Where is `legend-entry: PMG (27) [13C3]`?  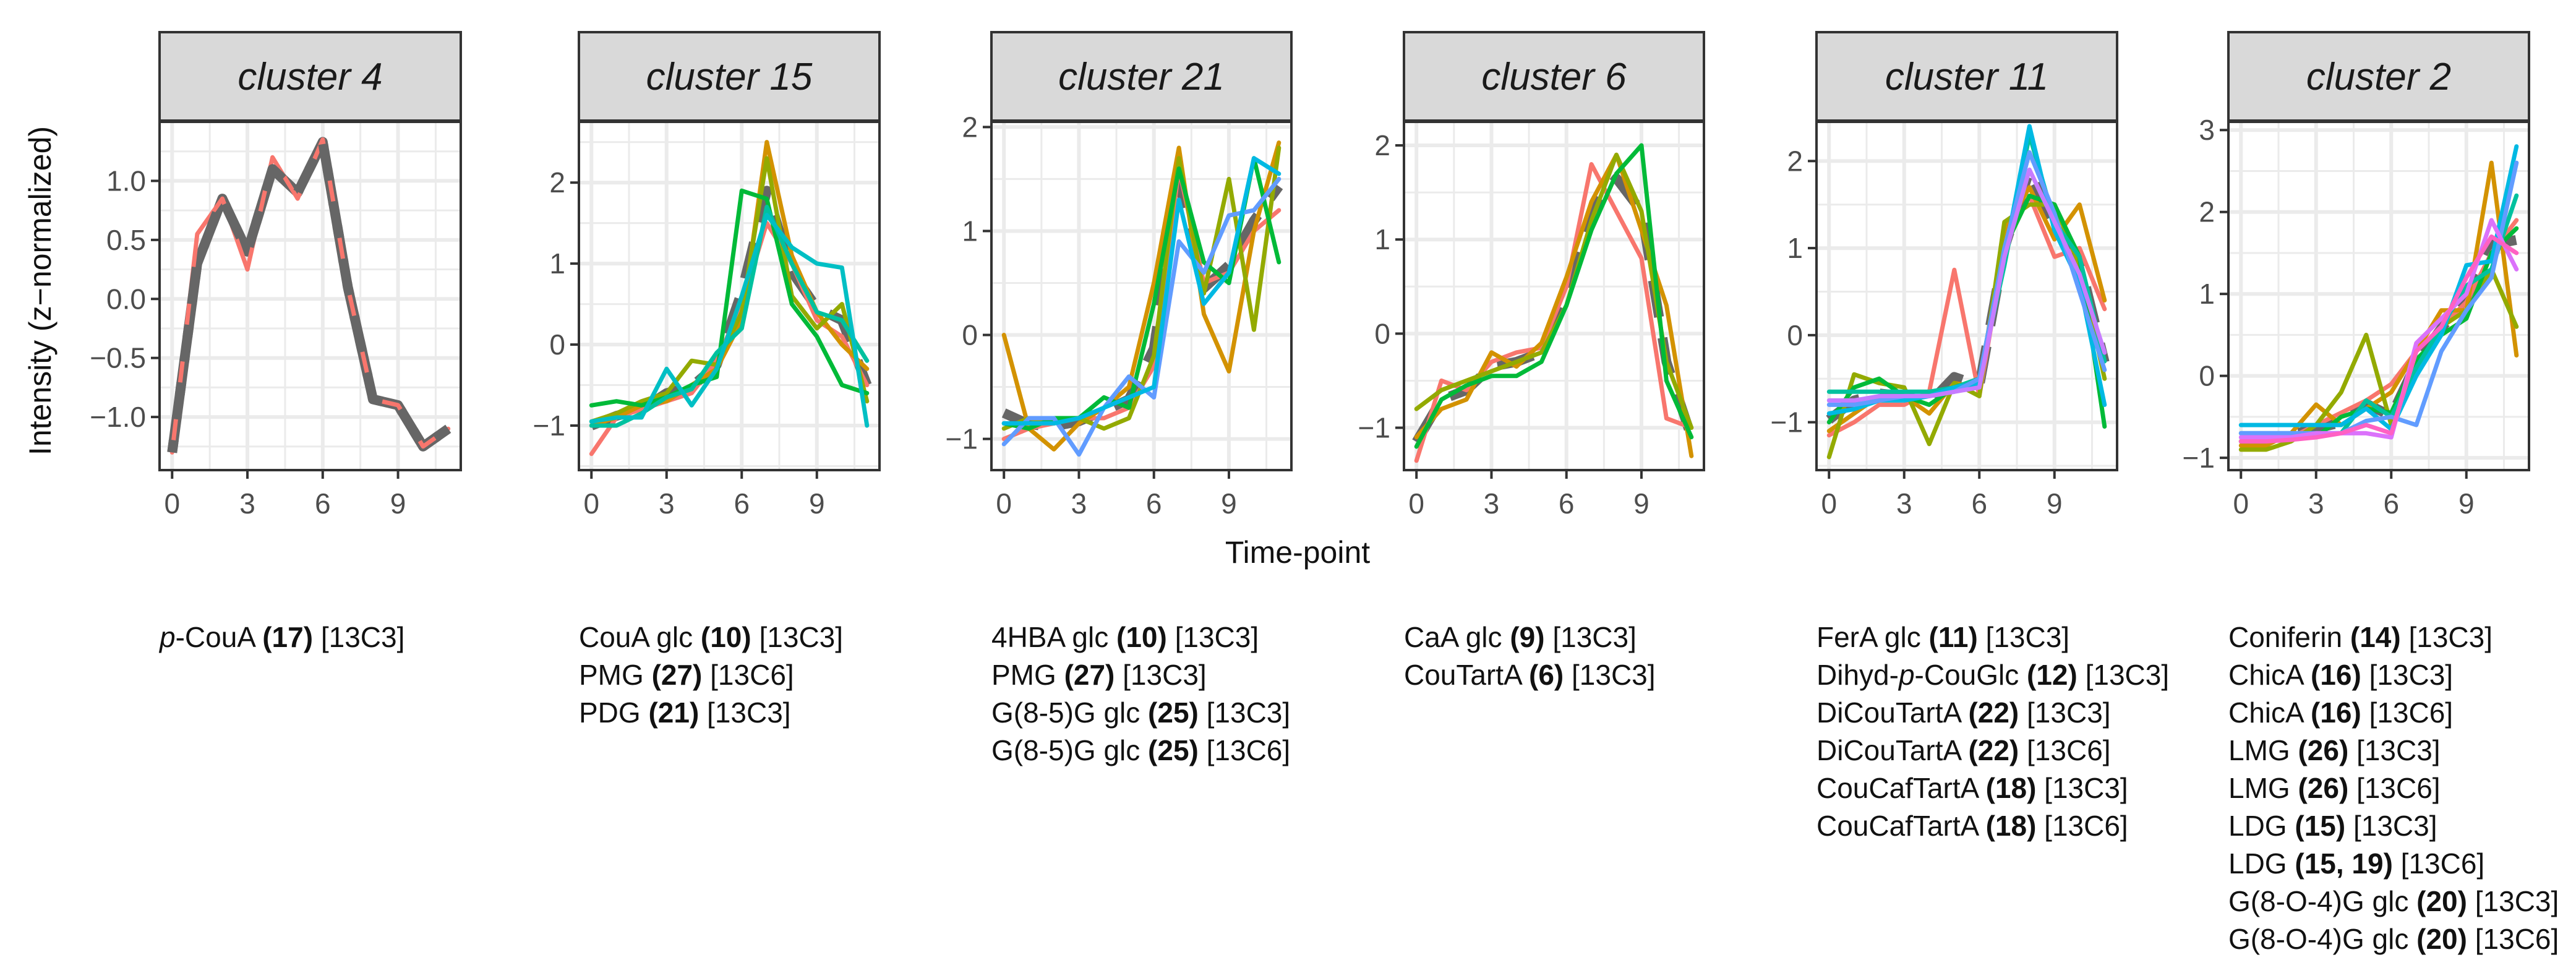
legend-entry: PMG (27) [13C3] is located at coordinates (1099, 675).